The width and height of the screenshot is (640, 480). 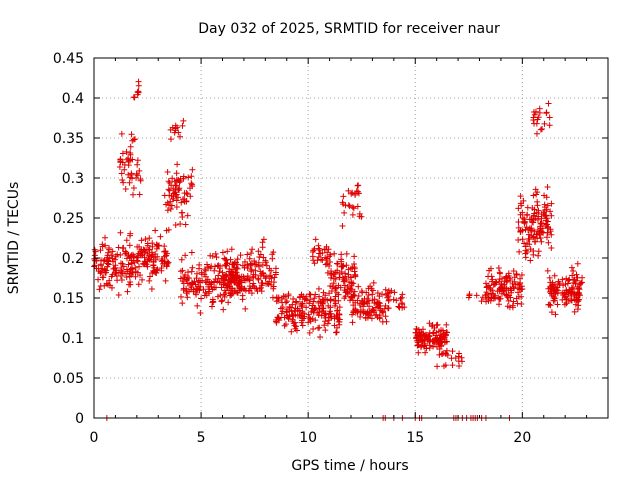 What do you see at coordinates (73, 339) in the screenshot?
I see `y-tick-label: 0.1` at bounding box center [73, 339].